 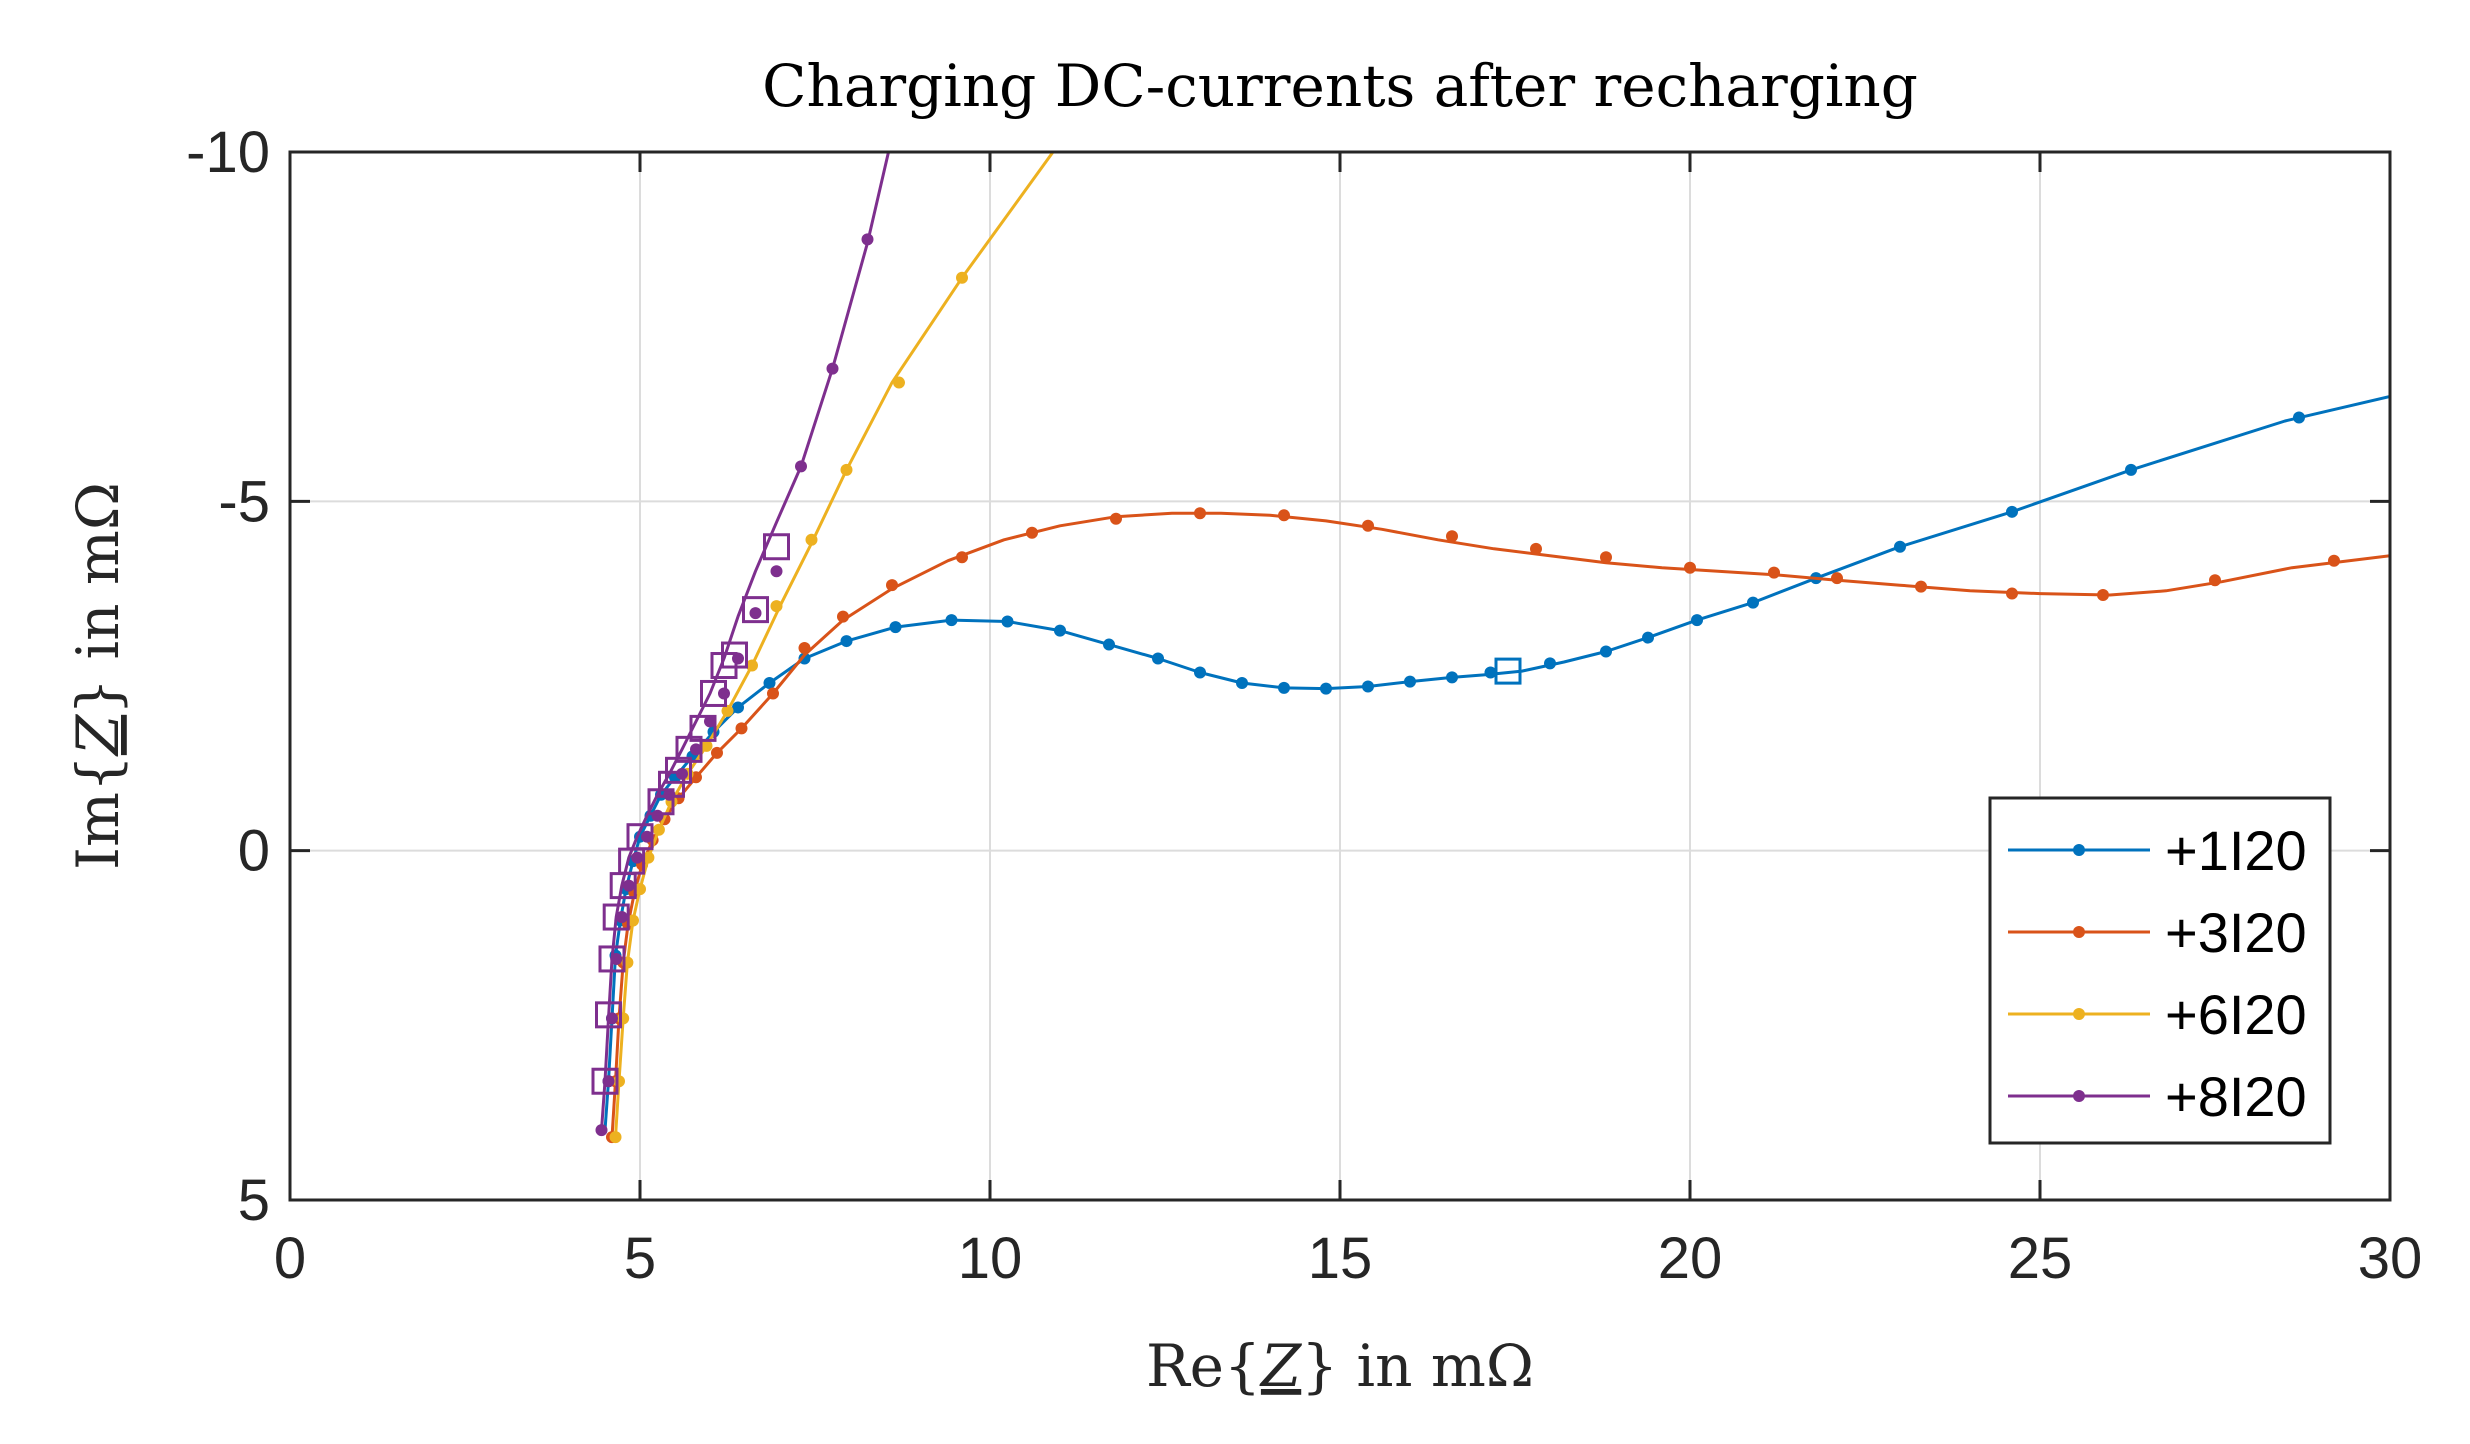 I want to click on x-tick-label: 15, so click(x=1340, y=1258).